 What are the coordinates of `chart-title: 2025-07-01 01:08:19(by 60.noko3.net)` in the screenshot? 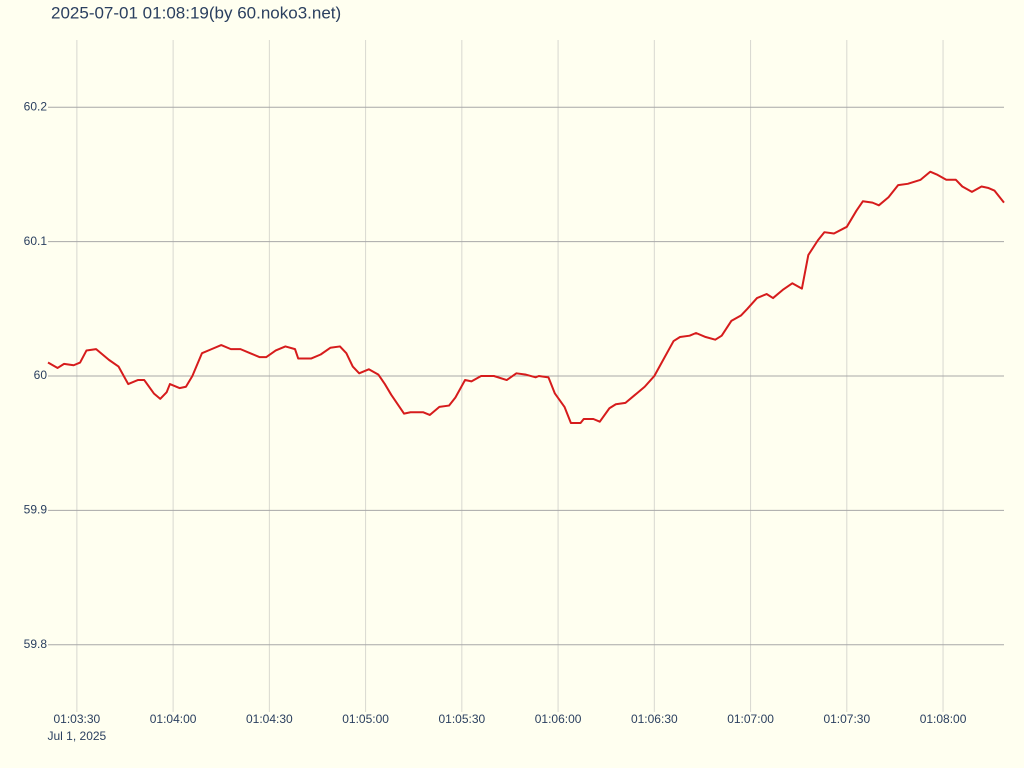 It's located at (196, 12).